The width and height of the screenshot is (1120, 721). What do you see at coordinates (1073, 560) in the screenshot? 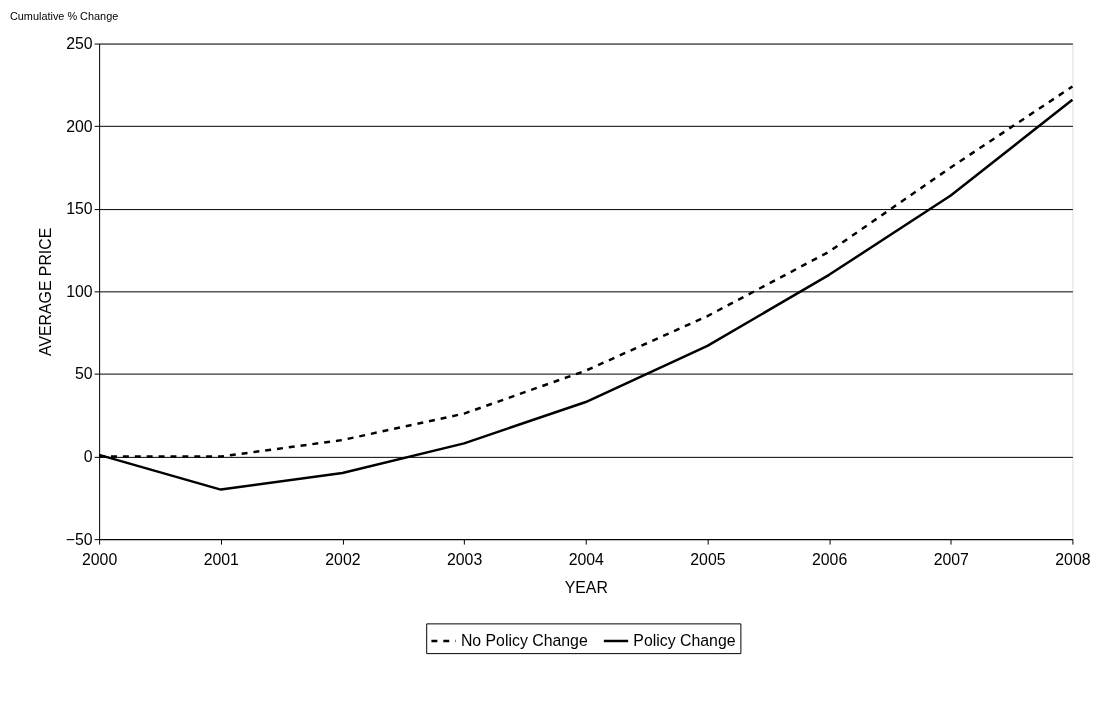
I see `x-tick-label: 2008` at bounding box center [1073, 560].